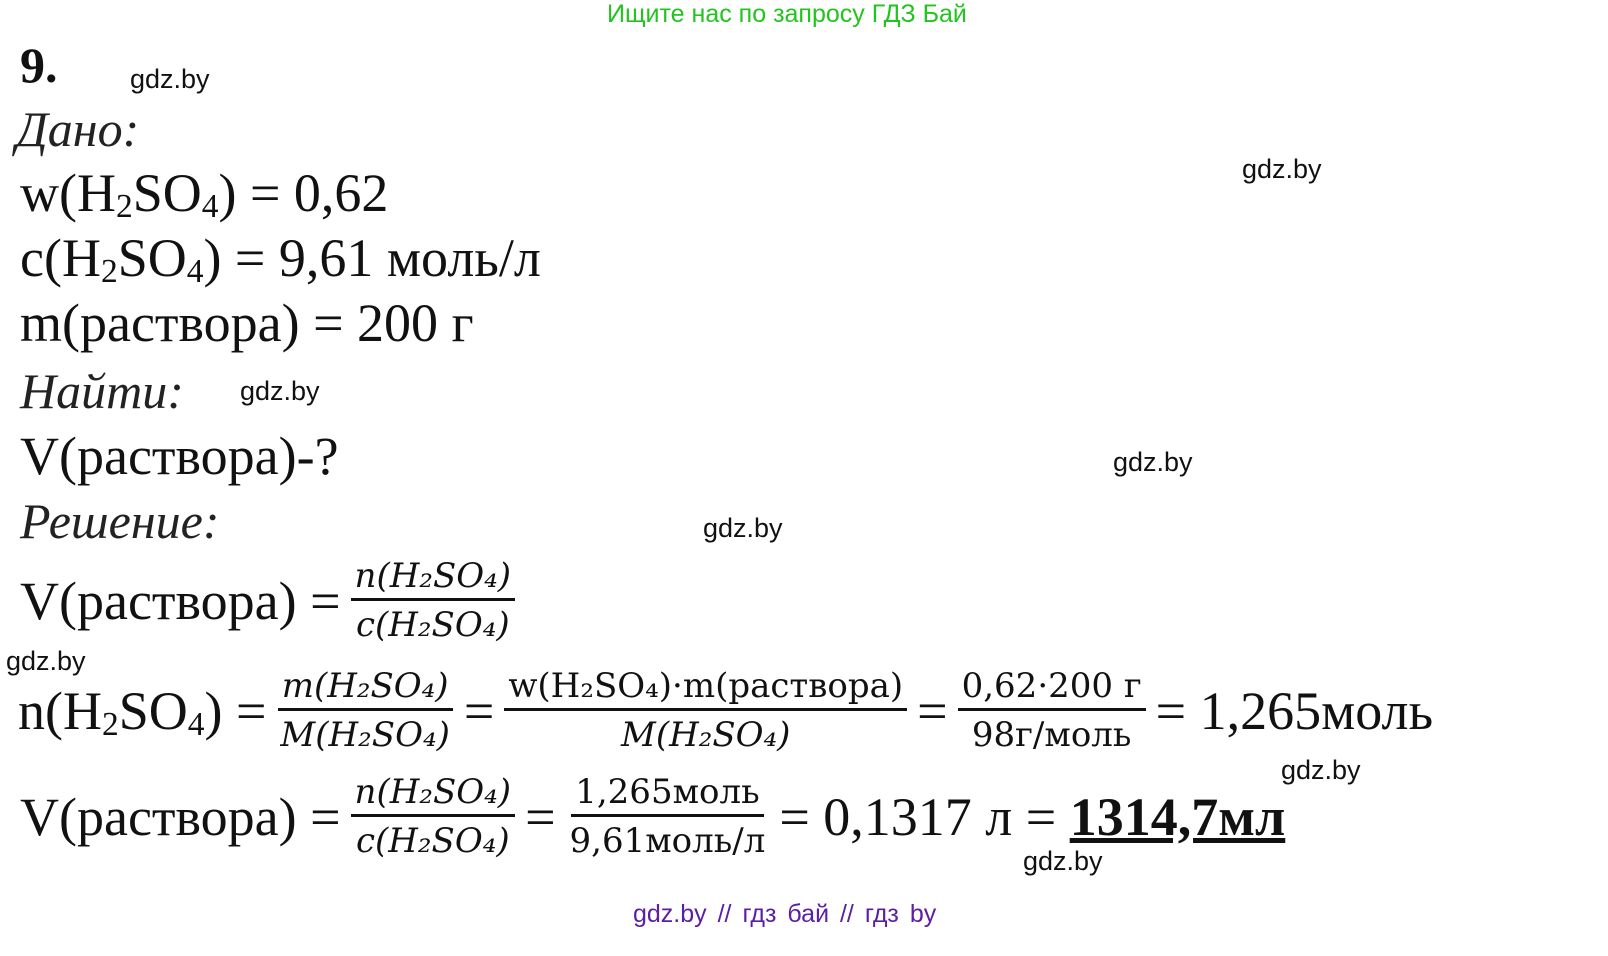 This screenshot has height=956, width=1608. Describe the element at coordinates (272, 600) in the screenshot. I see `equation-volume-formula: V(раствора) = n(H₂SO₄) c(H₂SO₄)` at that location.